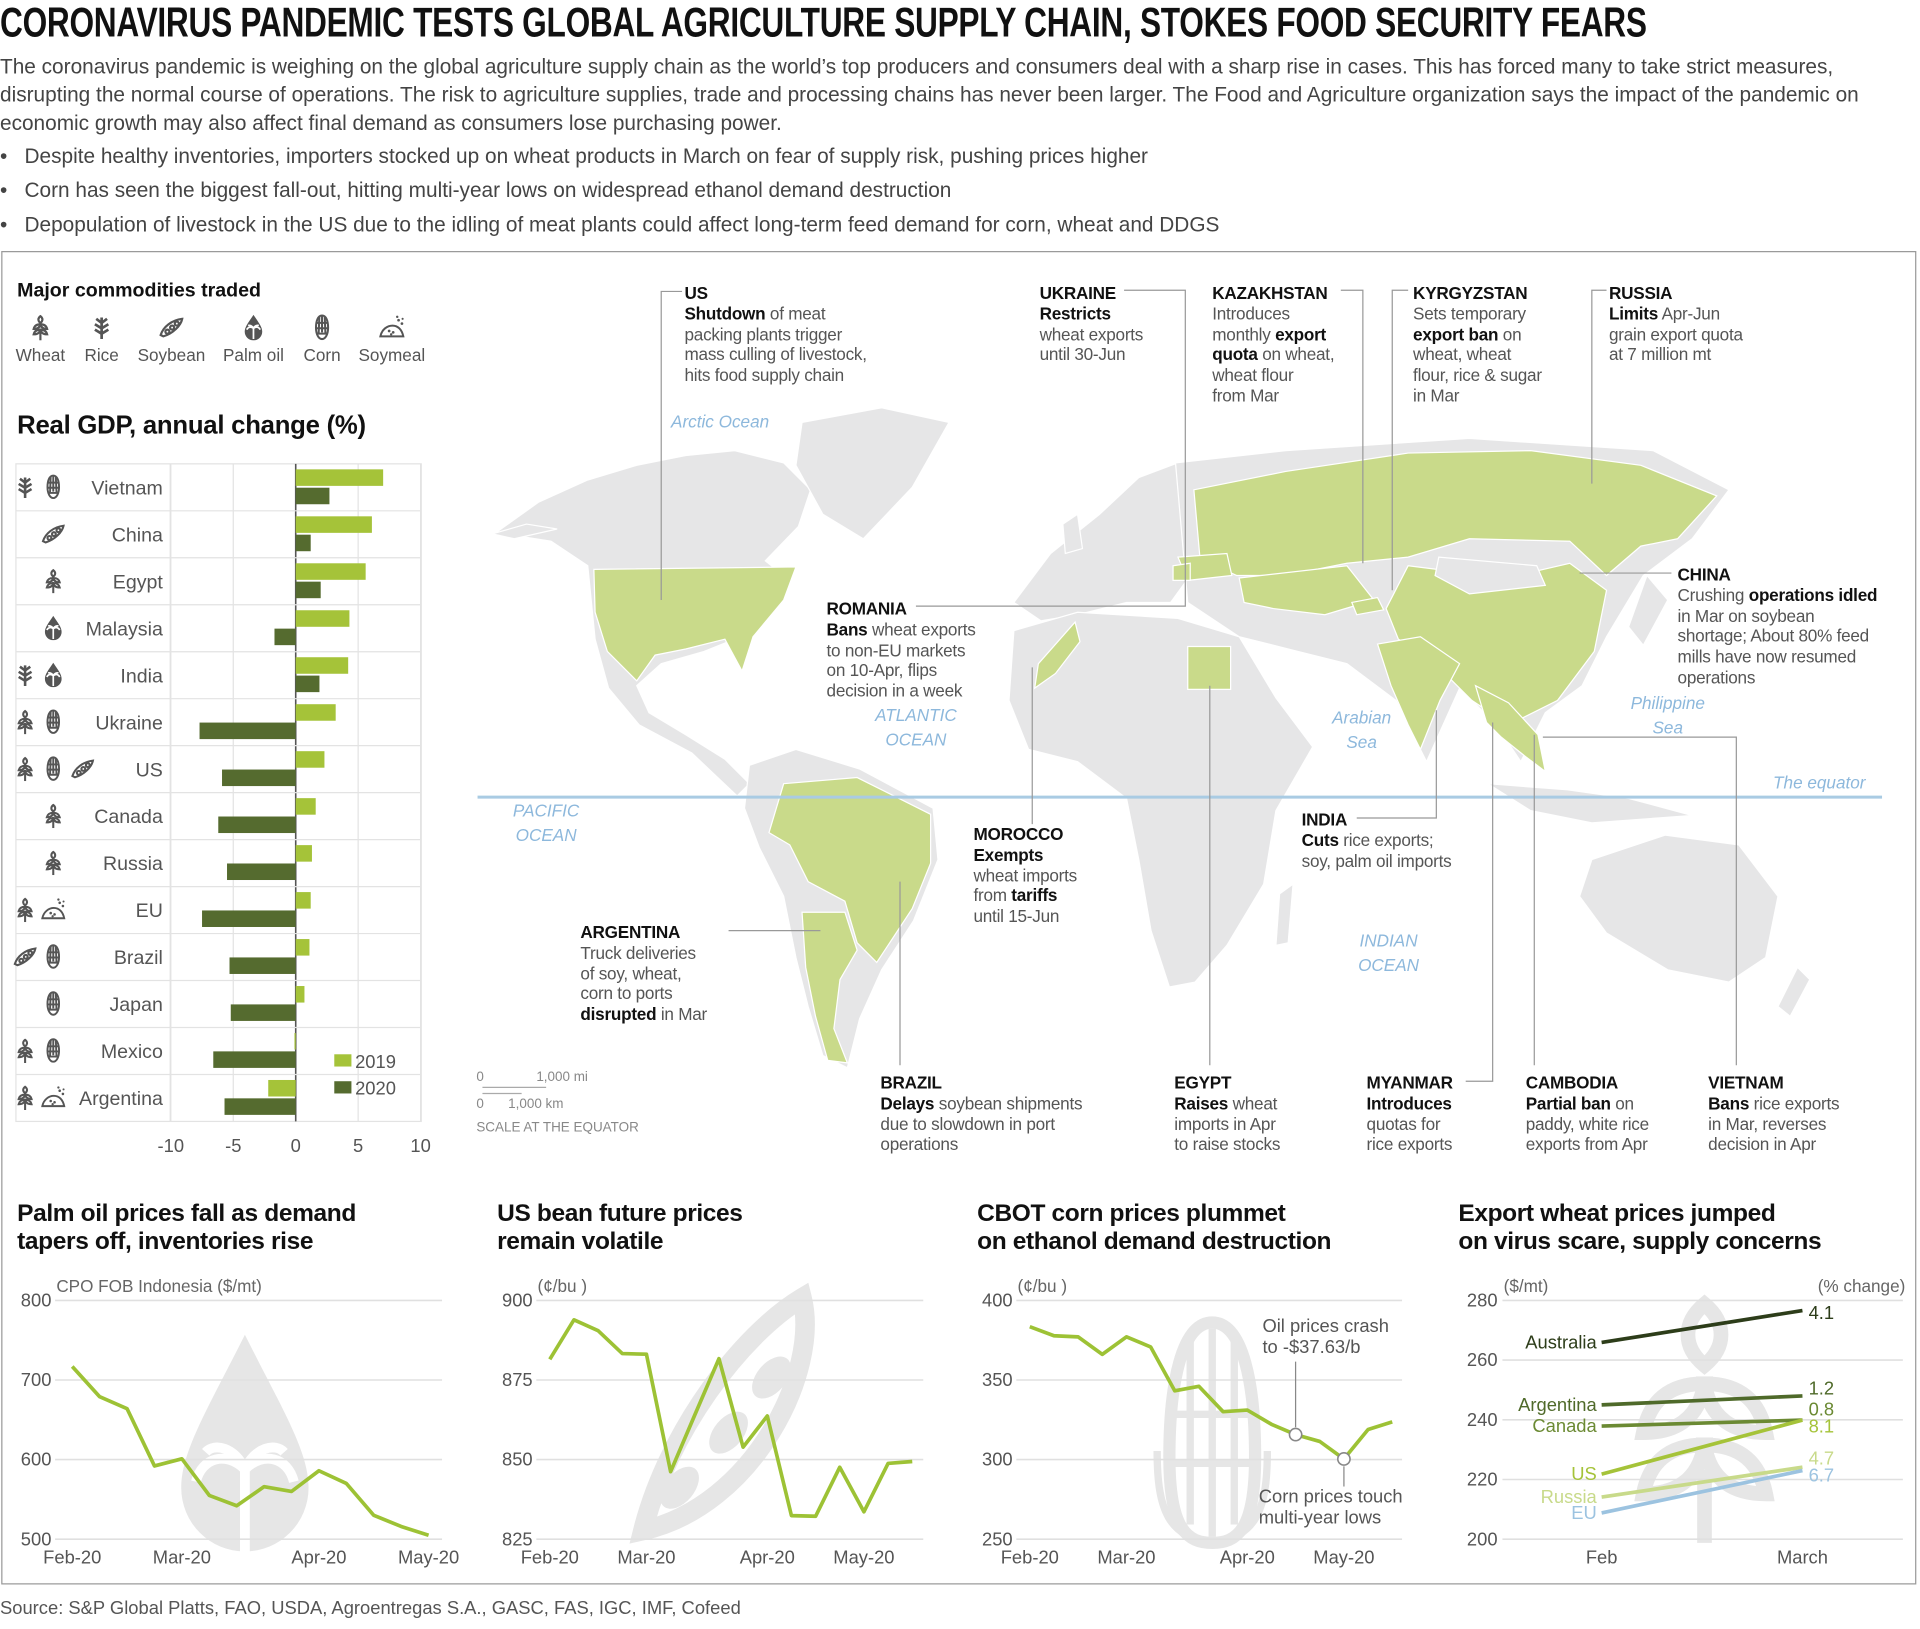 The height and width of the screenshot is (1629, 1920). I want to click on ocean-label-line: Sea, so click(1668, 727).